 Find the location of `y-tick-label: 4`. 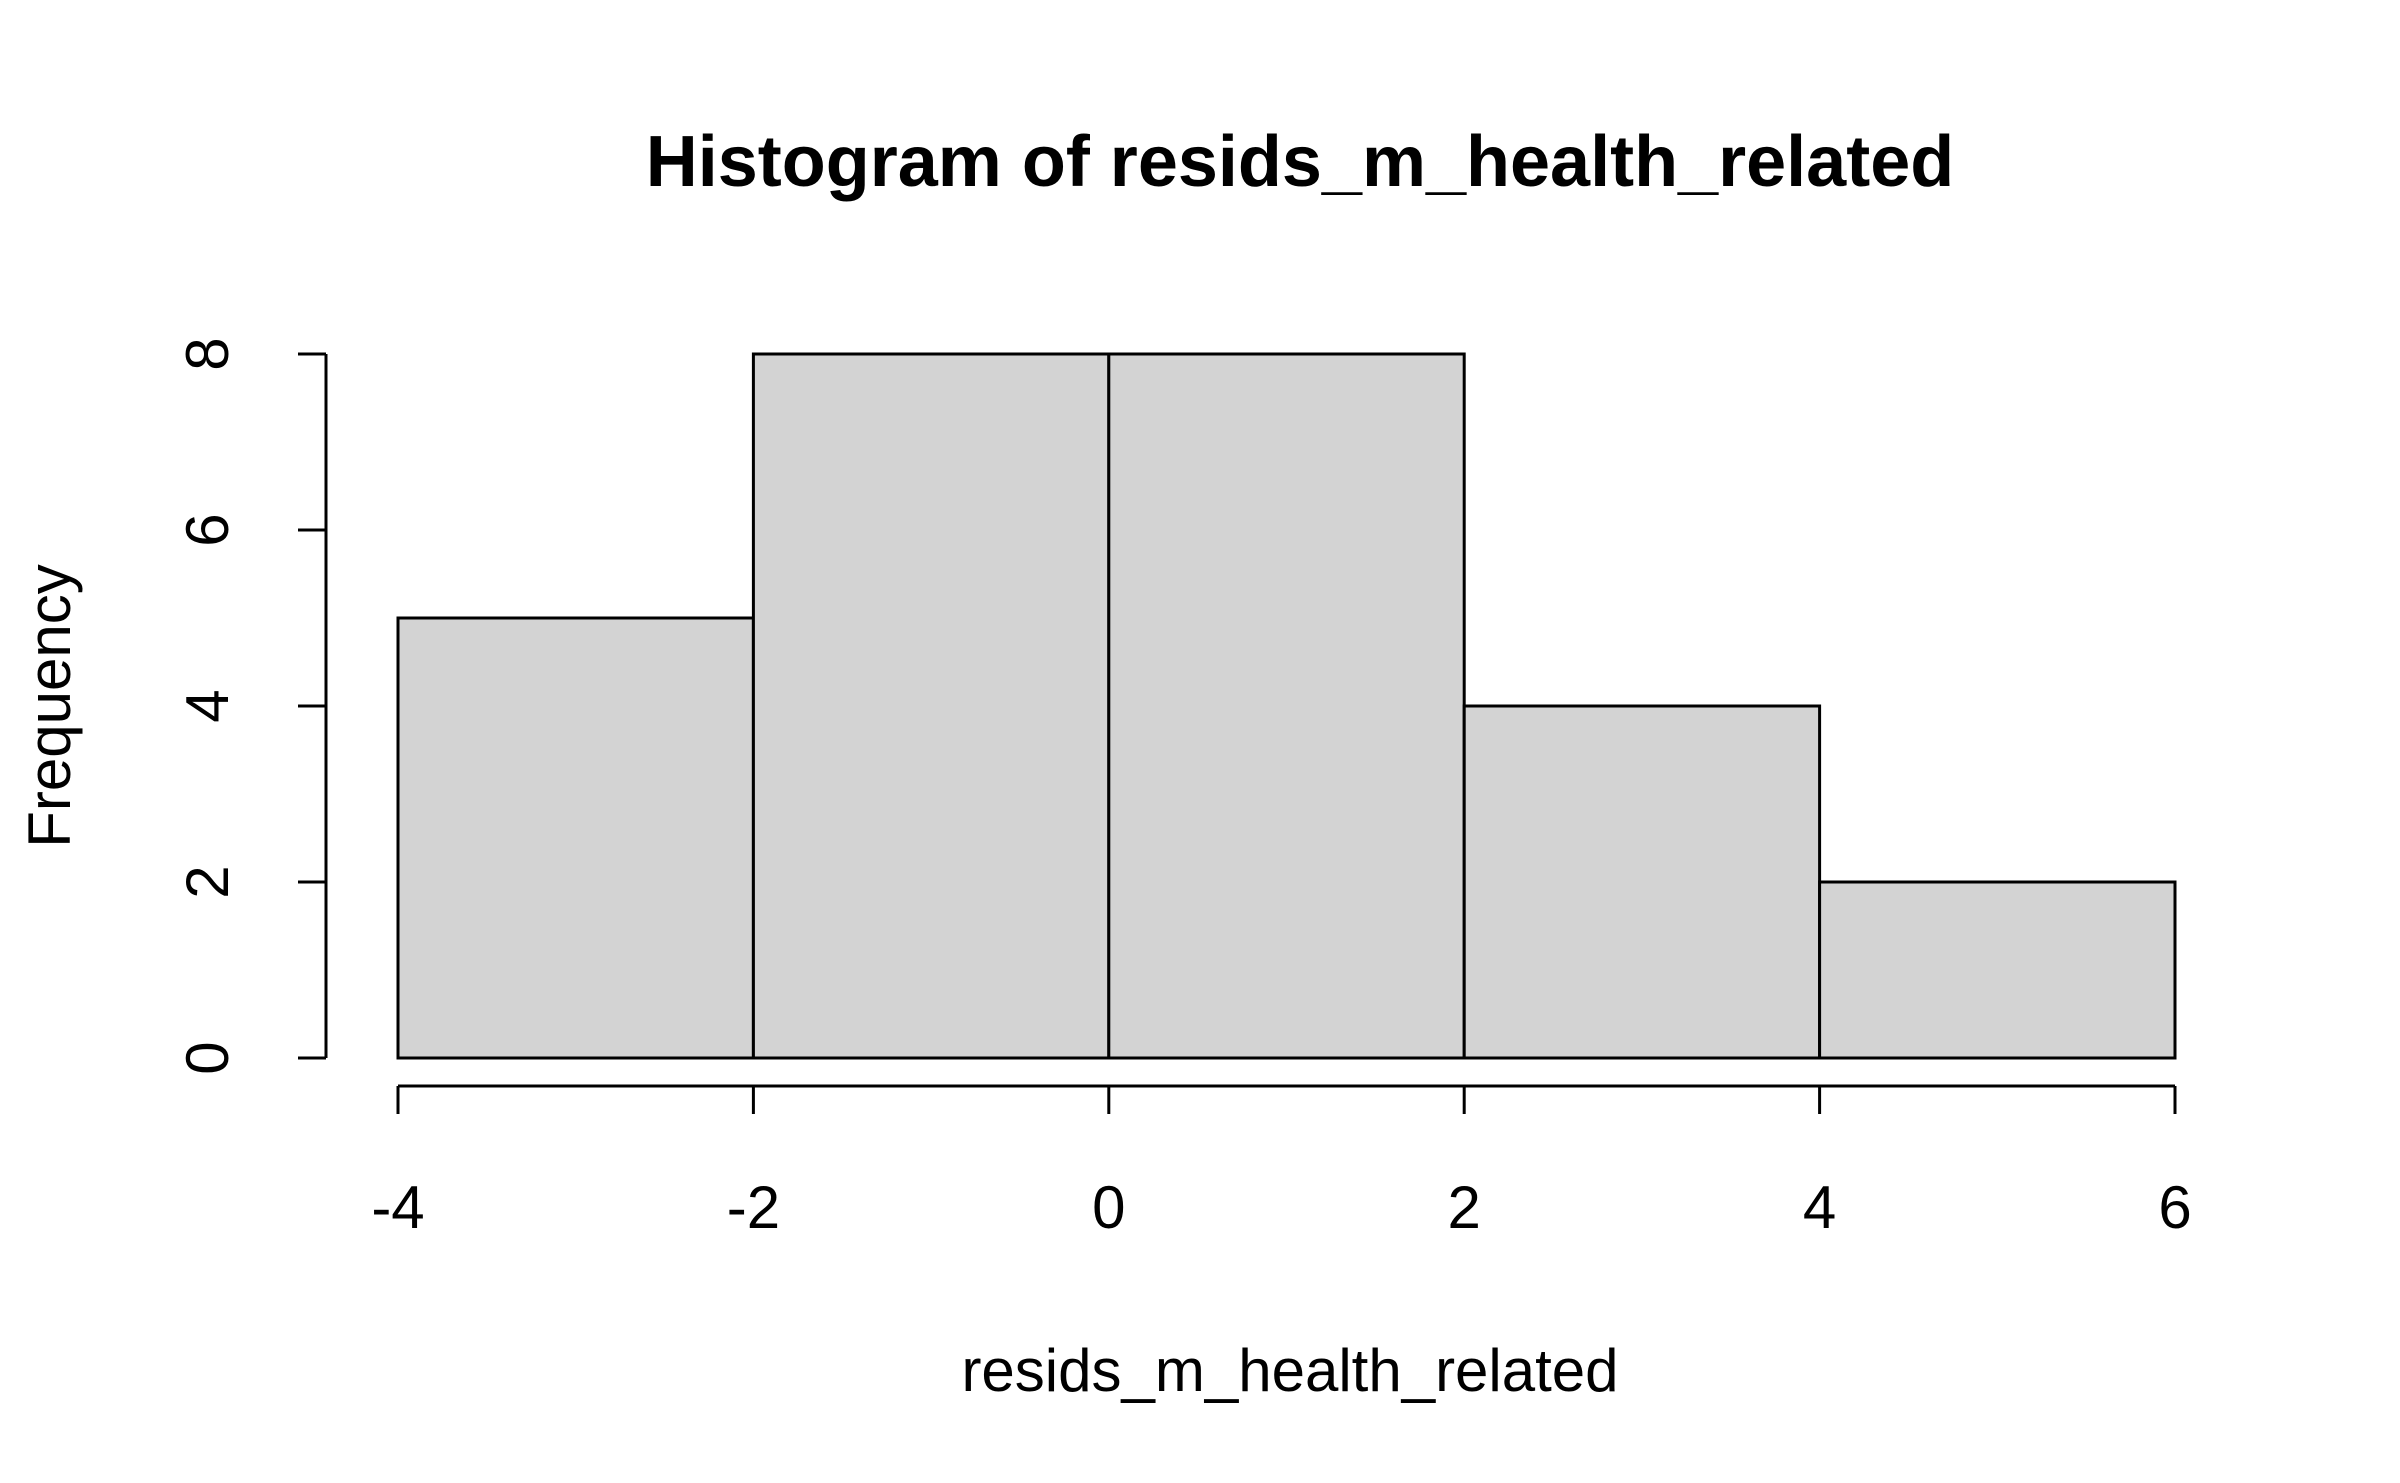

y-tick-label: 4 is located at coordinates (207, 705).